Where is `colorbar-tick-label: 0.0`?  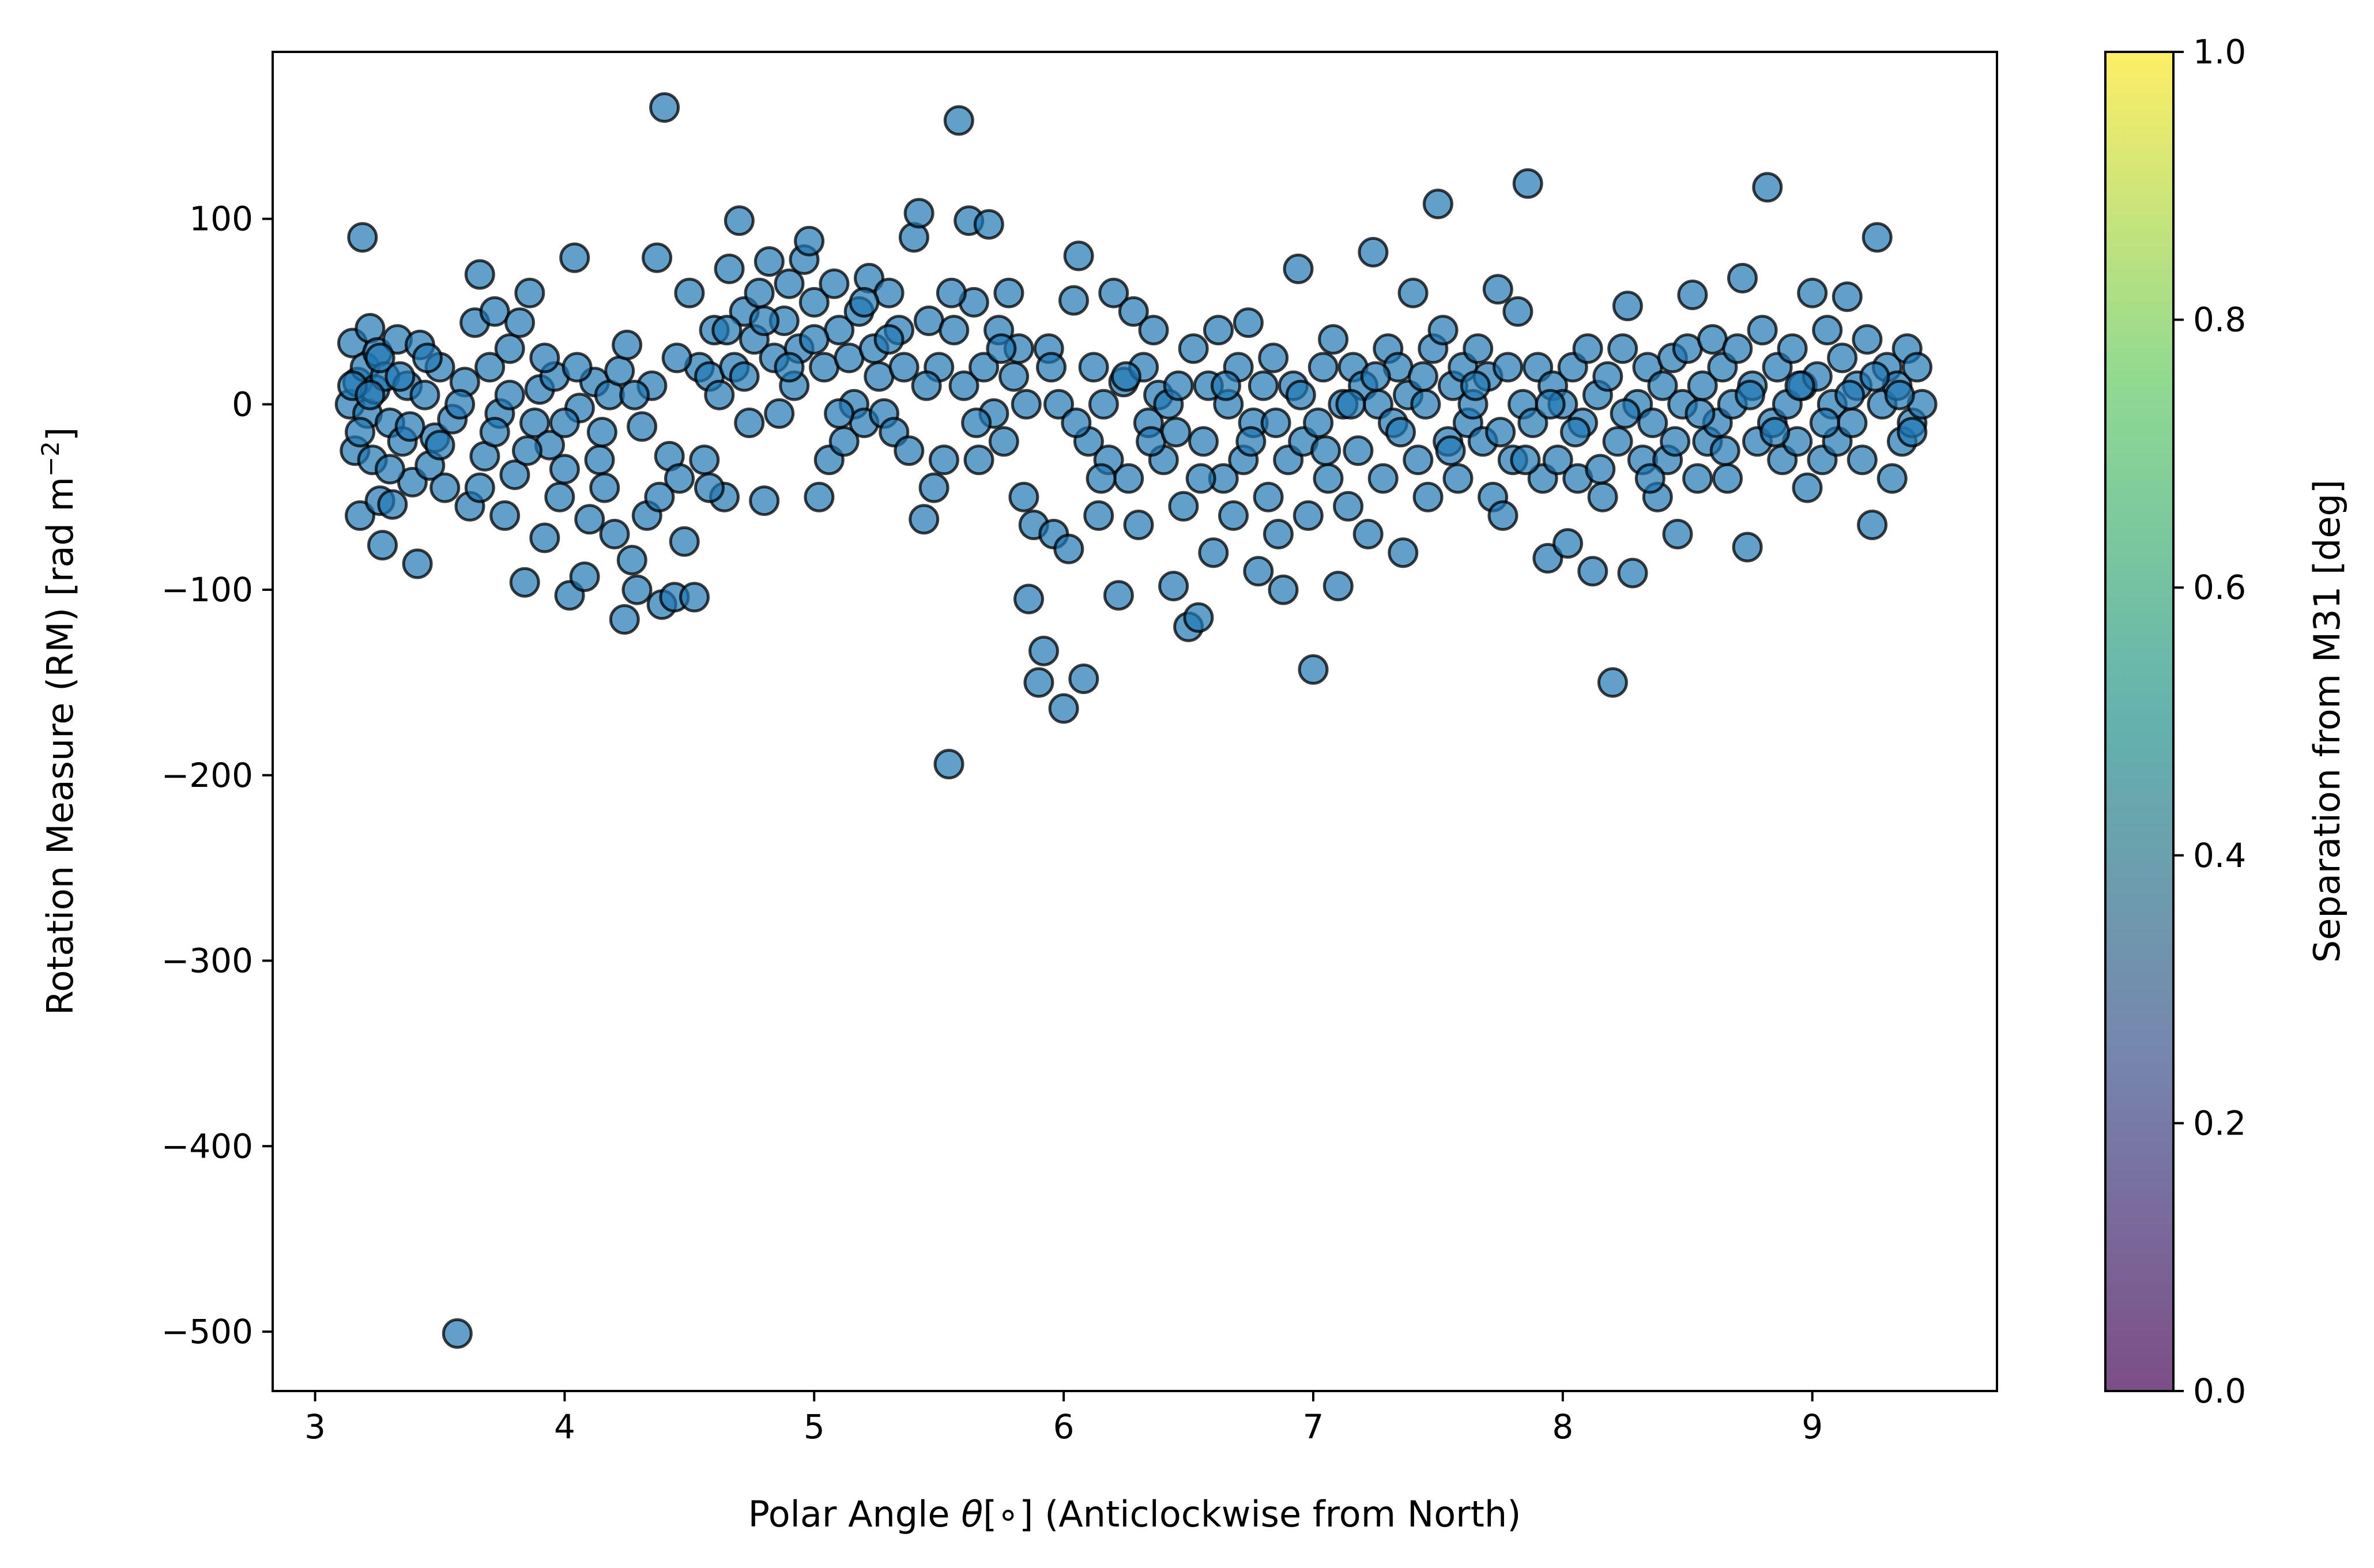 colorbar-tick-label: 0.0 is located at coordinates (2220, 1391).